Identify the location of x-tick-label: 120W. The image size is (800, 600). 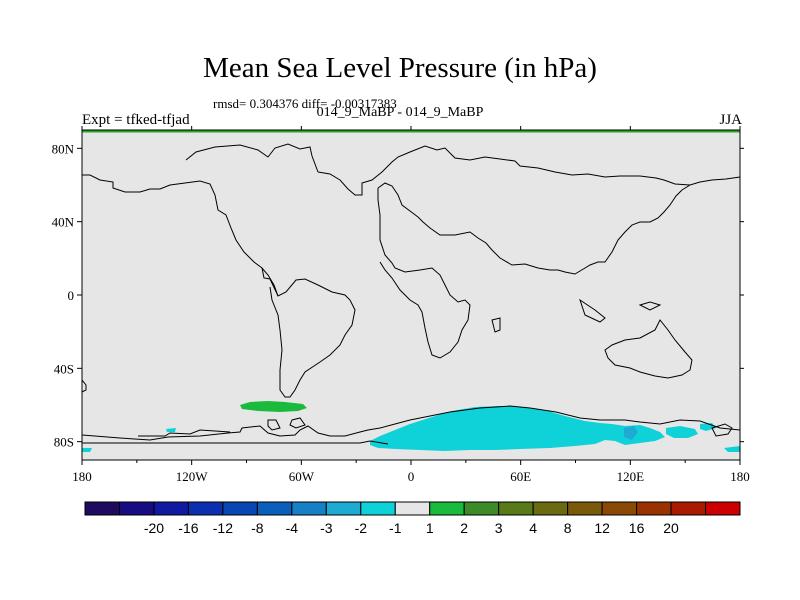
(192, 476).